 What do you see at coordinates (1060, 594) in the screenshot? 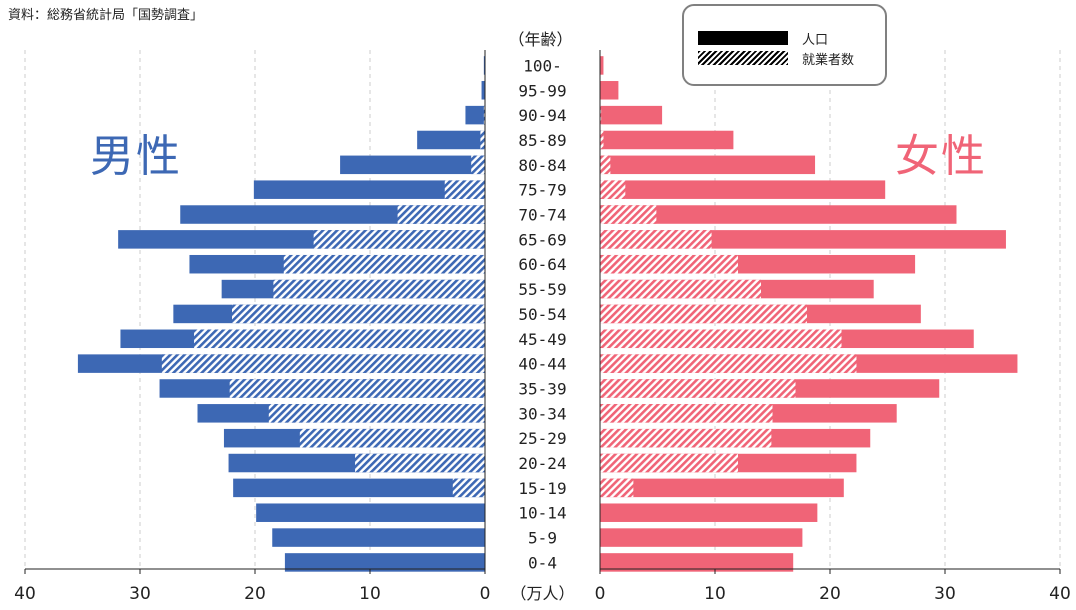
I see `x-tick-label-female: 40` at bounding box center [1060, 594].